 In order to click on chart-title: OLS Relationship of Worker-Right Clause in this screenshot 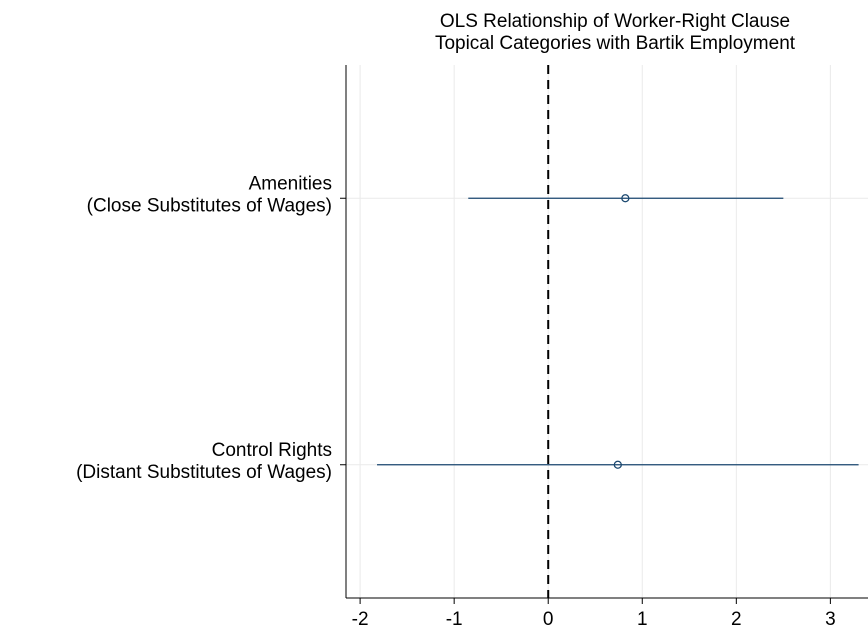, I will do `click(615, 21)`.